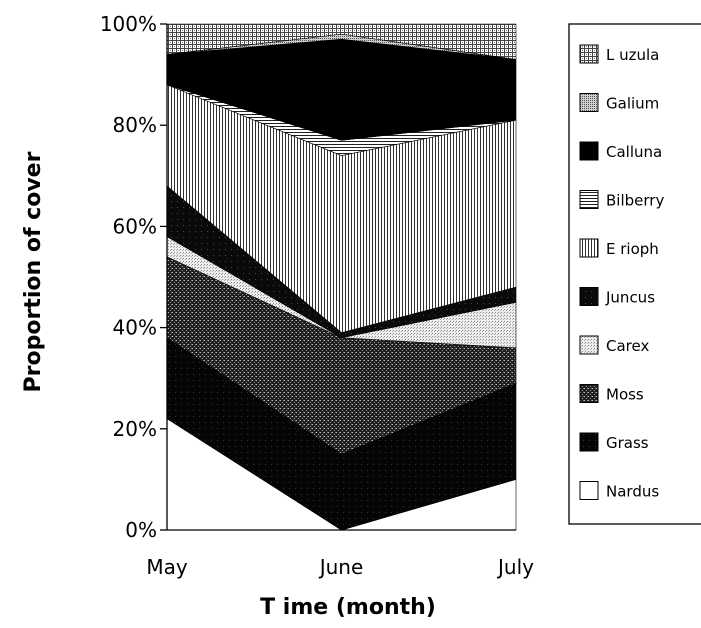 This screenshot has width=701, height=628. Describe the element at coordinates (134, 277) in the screenshot. I see `y-axis: 0% 20% 40% 60% 80% 100%` at that location.